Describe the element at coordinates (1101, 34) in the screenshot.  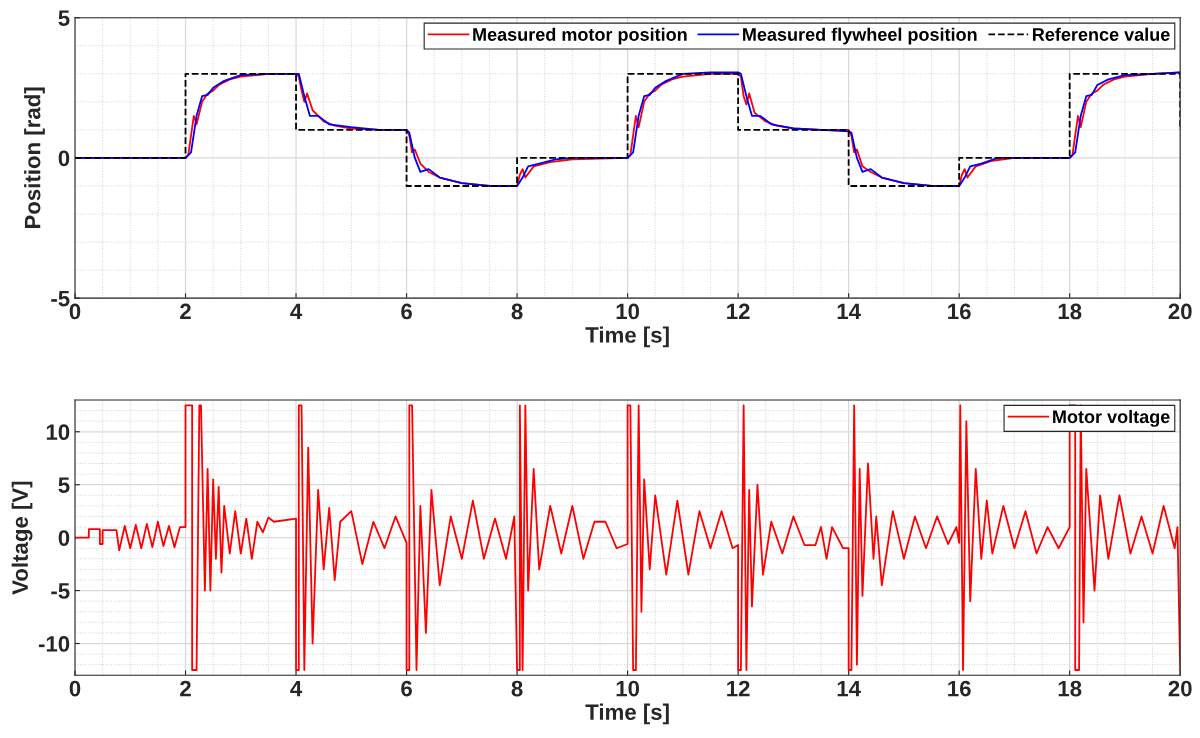
I see `legend-label: Reference value` at that location.